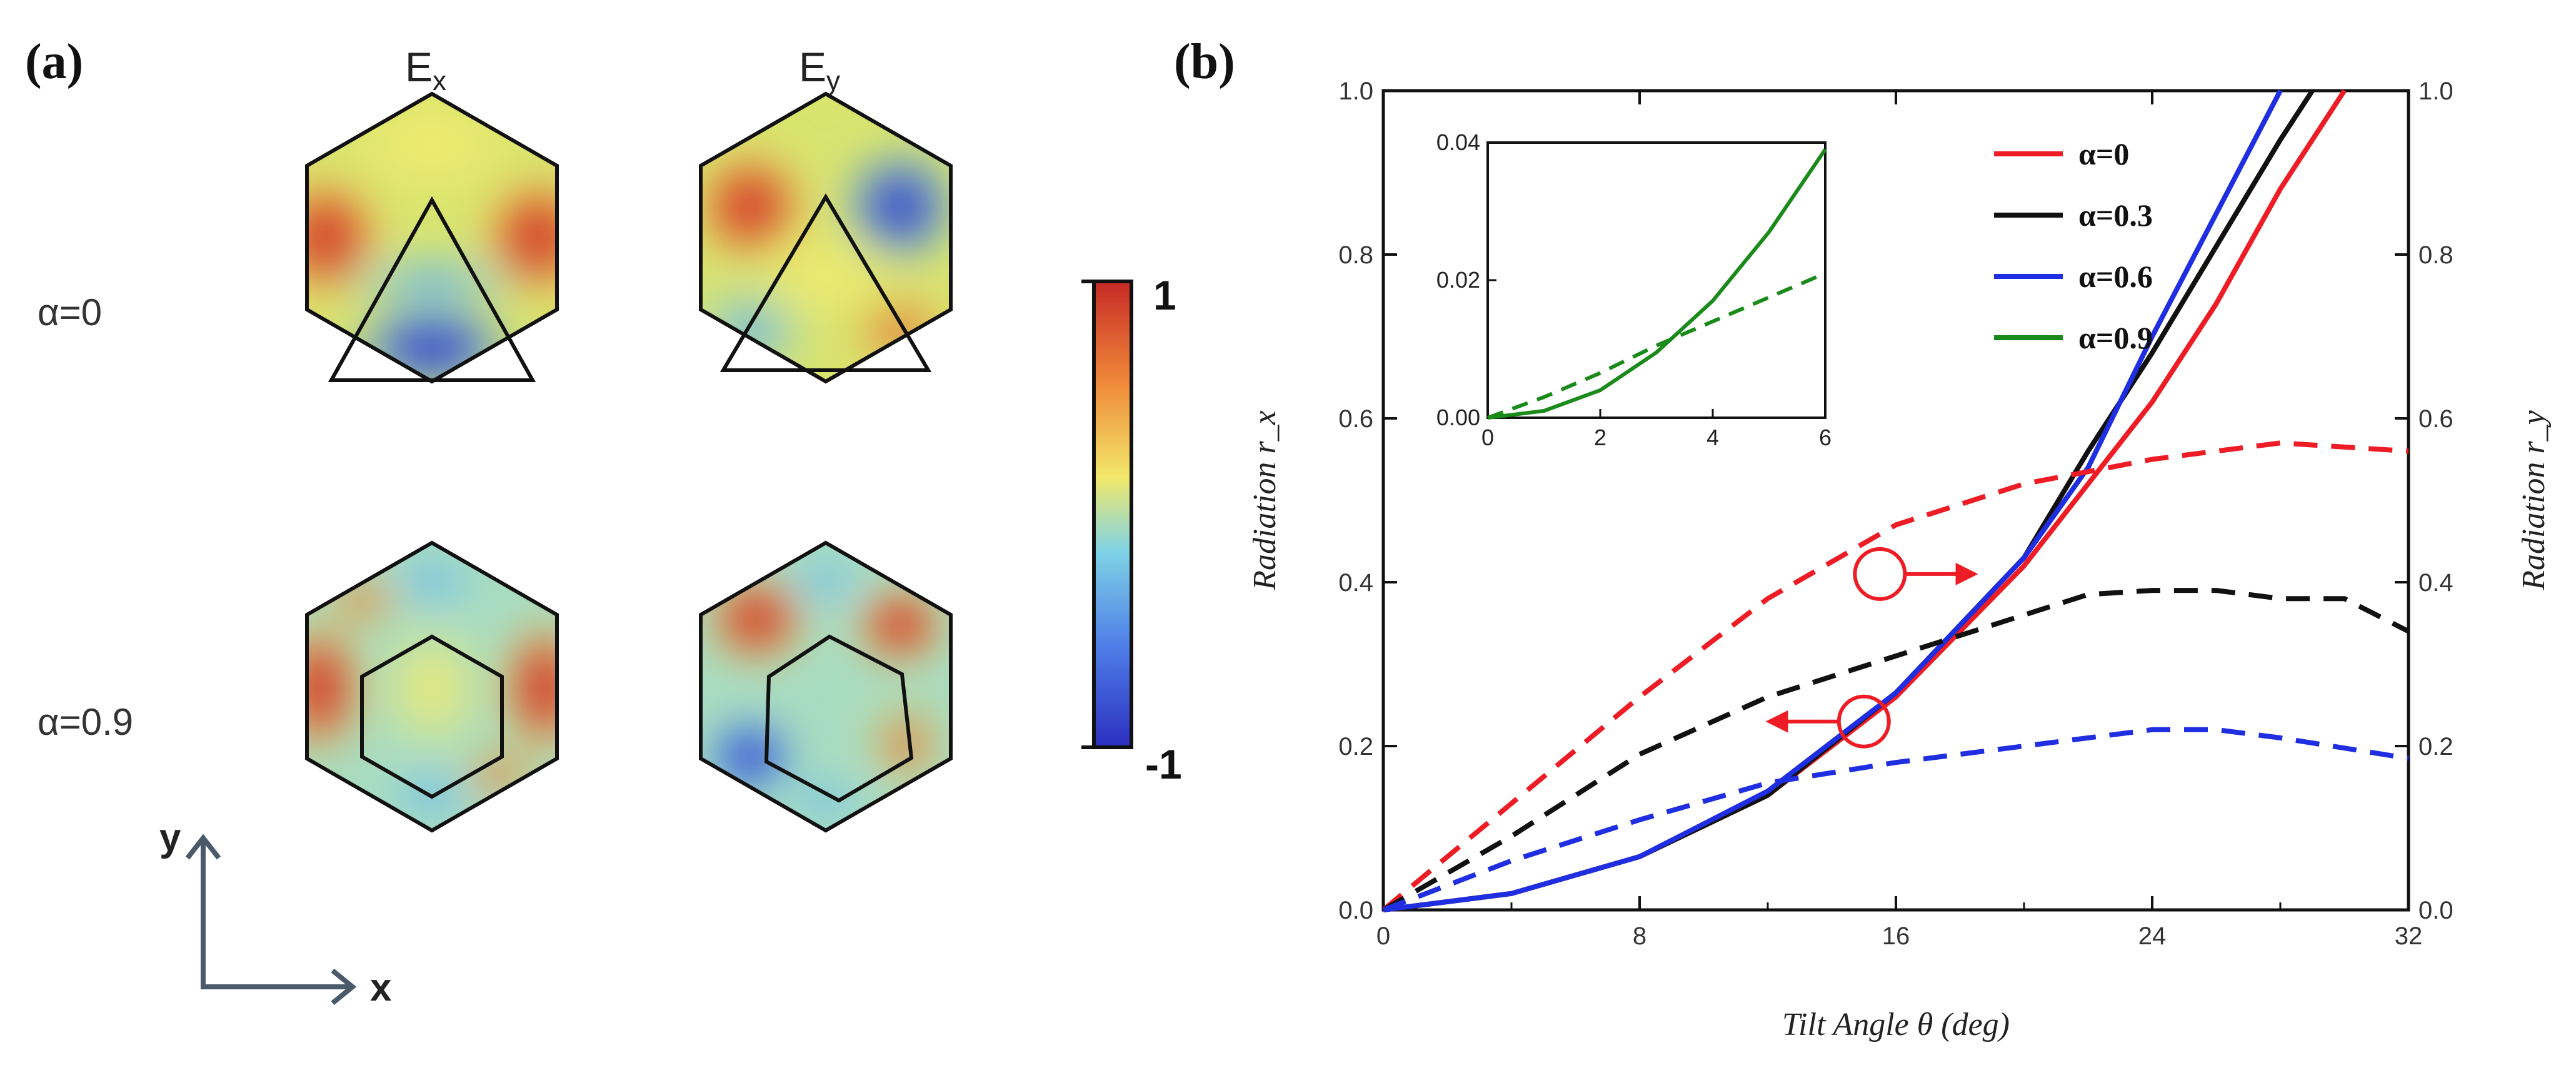 Image resolution: width=2576 pixels, height=1065 pixels. I want to click on y-tick-left-label: 0.0, so click(1355, 910).